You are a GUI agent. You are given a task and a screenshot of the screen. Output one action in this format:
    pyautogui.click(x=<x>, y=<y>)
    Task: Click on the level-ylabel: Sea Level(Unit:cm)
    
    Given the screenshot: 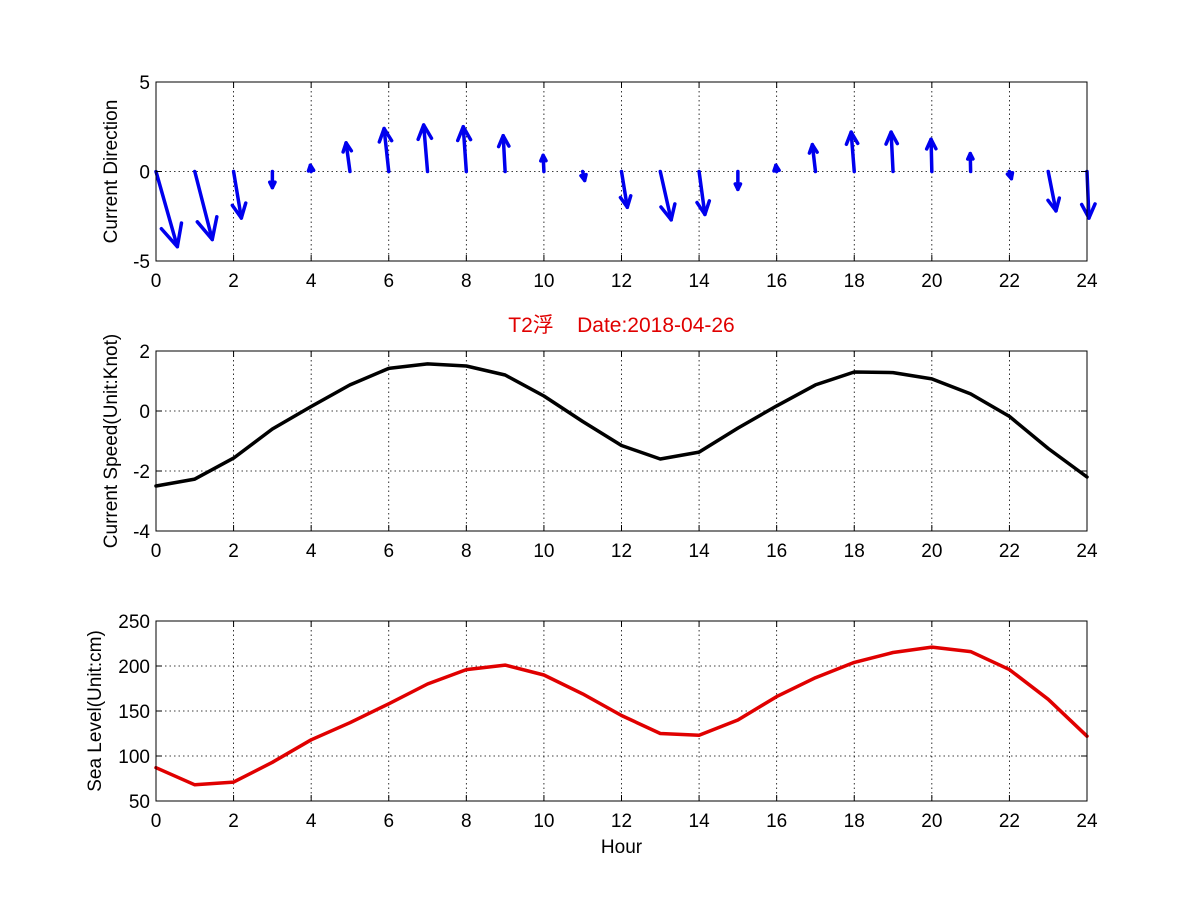 What is the action you would take?
    pyautogui.click(x=95, y=711)
    